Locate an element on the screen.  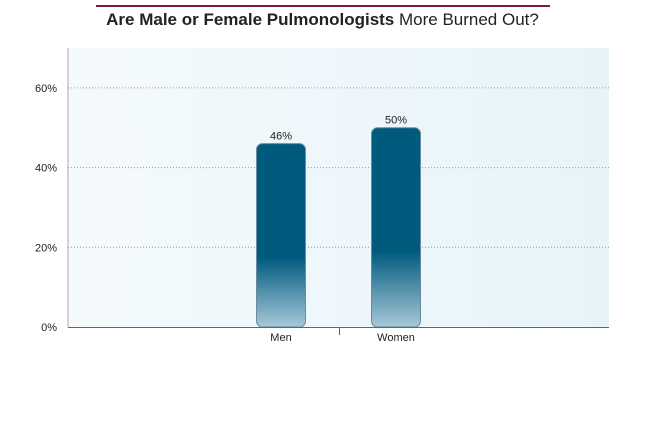
x-tick-label: Men is located at coordinates (280, 338).